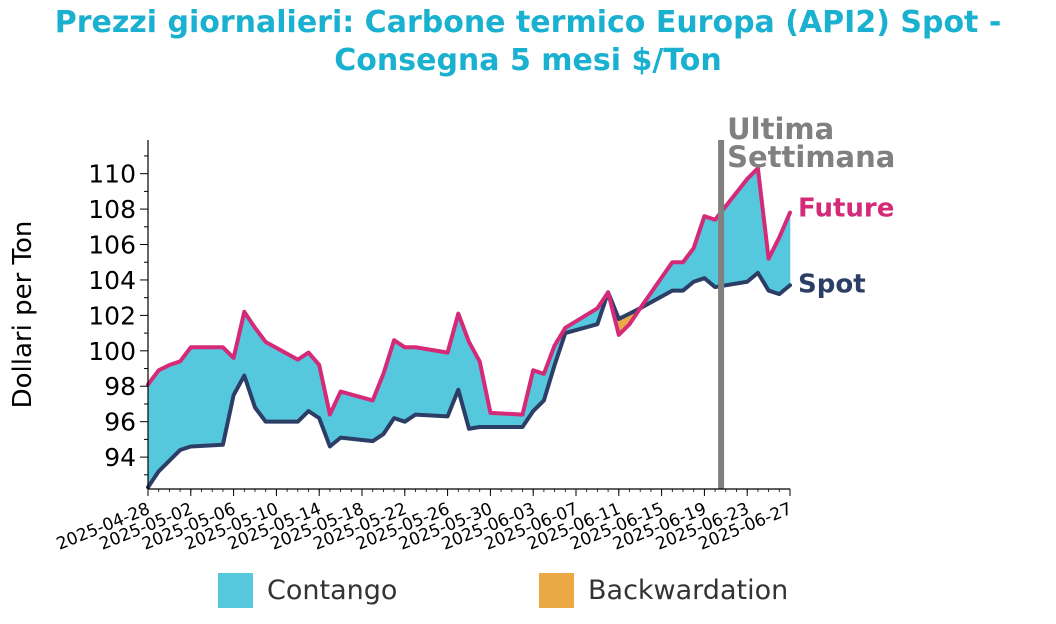  What do you see at coordinates (688, 590) in the screenshot?
I see `legend-label-backwardation: Backwardation` at bounding box center [688, 590].